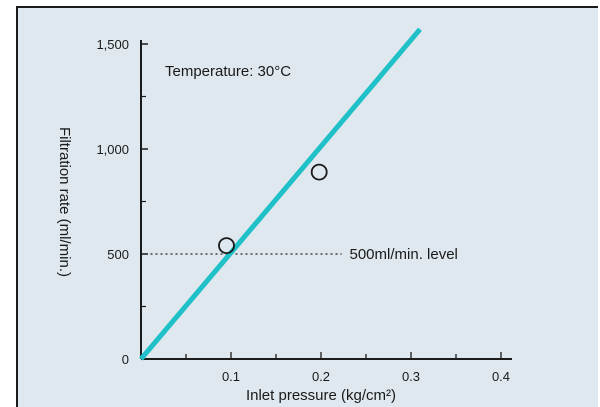 This screenshot has height=407, width=600. I want to click on y-tick-label: 500, so click(118, 254).